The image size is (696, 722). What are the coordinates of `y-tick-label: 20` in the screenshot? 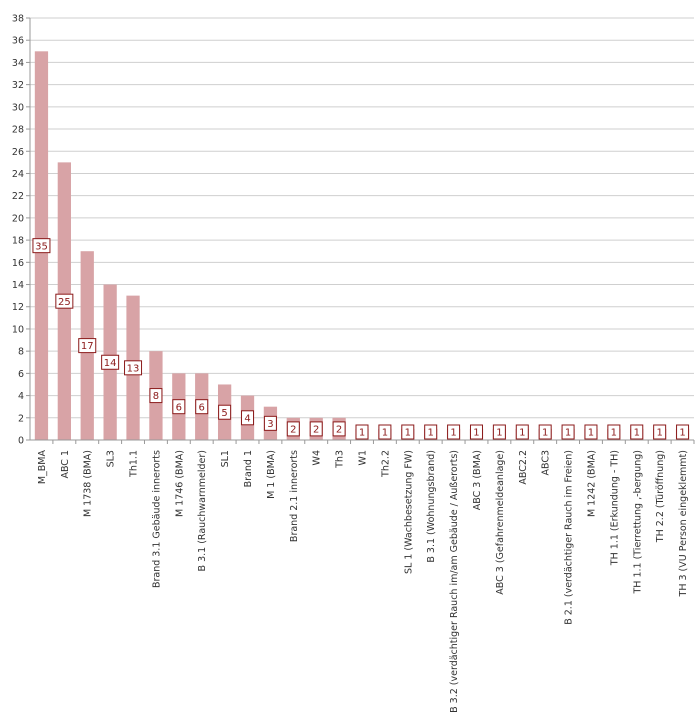 It's located at (18, 218).